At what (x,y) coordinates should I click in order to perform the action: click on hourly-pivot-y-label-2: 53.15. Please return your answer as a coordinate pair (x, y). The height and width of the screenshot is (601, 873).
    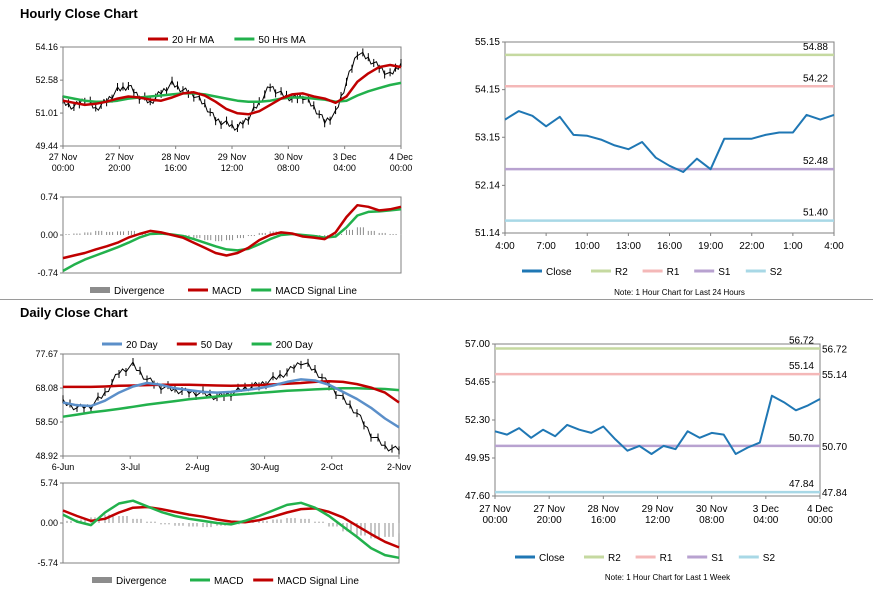
    Looking at the image, I should click on (487, 137).